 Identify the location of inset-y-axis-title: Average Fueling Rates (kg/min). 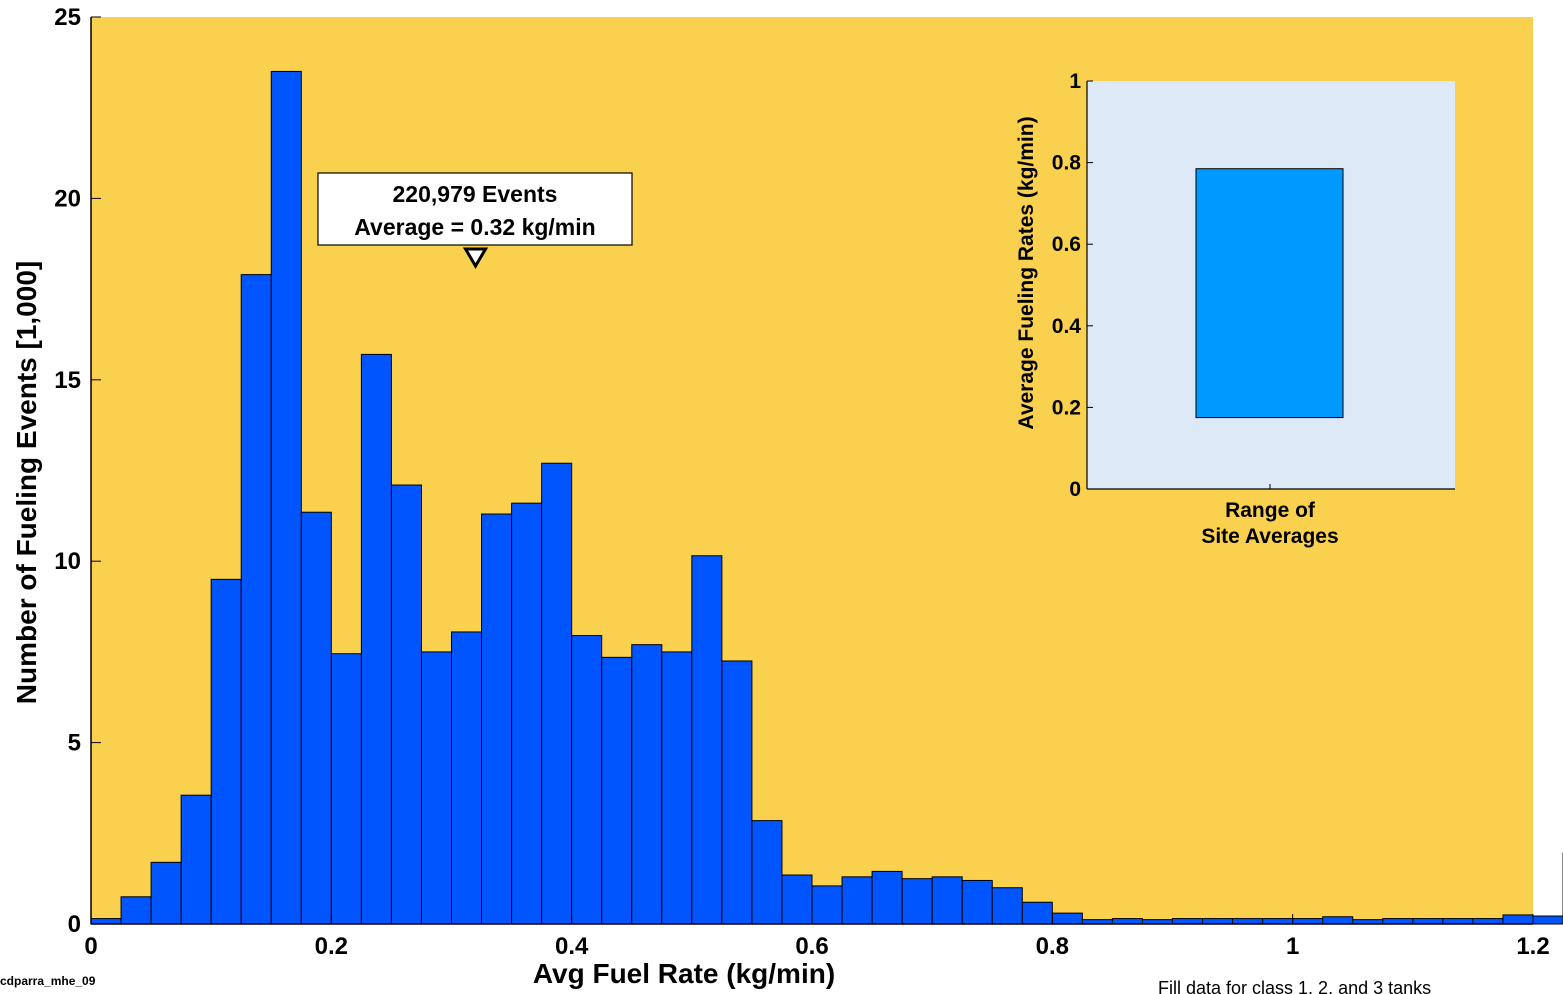
(1026, 272).